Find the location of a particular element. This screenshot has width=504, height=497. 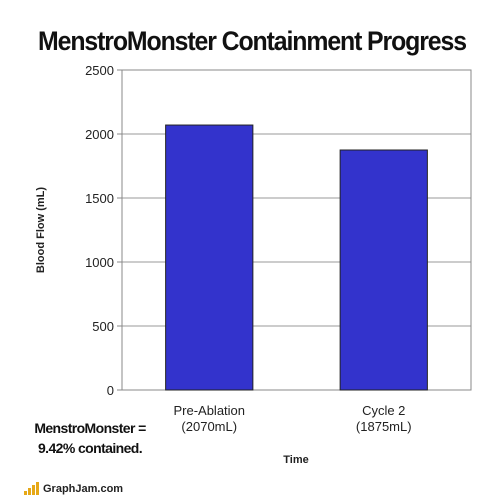

containment-annotation: MenstroMonster = 9.42% contained. is located at coordinates (90, 438).